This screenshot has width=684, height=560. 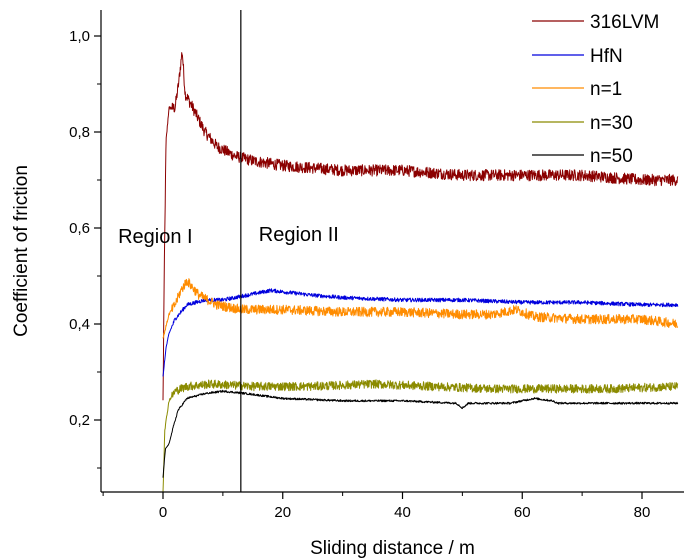 I want to click on y-tick-label: 0,2, so click(x=79, y=420).